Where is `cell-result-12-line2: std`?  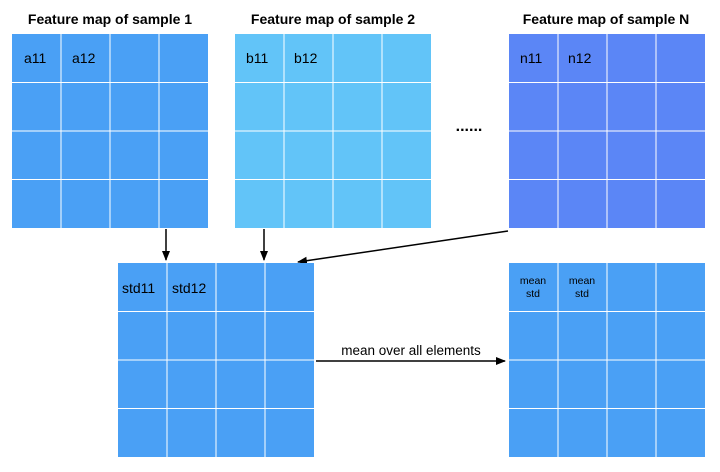
cell-result-12-line2: std is located at coordinates (582, 294).